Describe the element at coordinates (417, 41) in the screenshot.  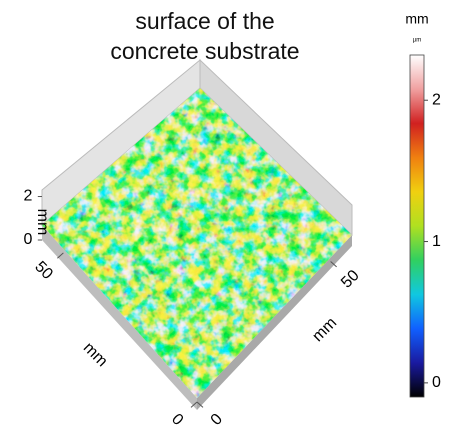
I see `colorbar-unit: µm` at that location.